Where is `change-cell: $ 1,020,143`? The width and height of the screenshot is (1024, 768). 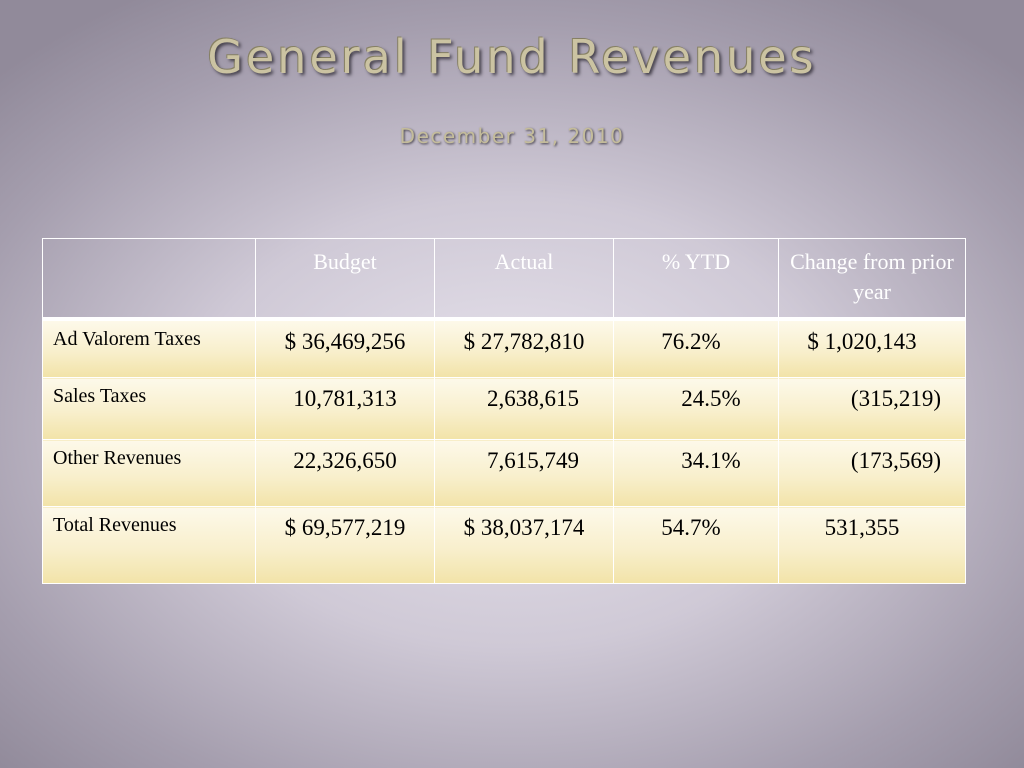
change-cell: $ 1,020,143 is located at coordinates (872, 347).